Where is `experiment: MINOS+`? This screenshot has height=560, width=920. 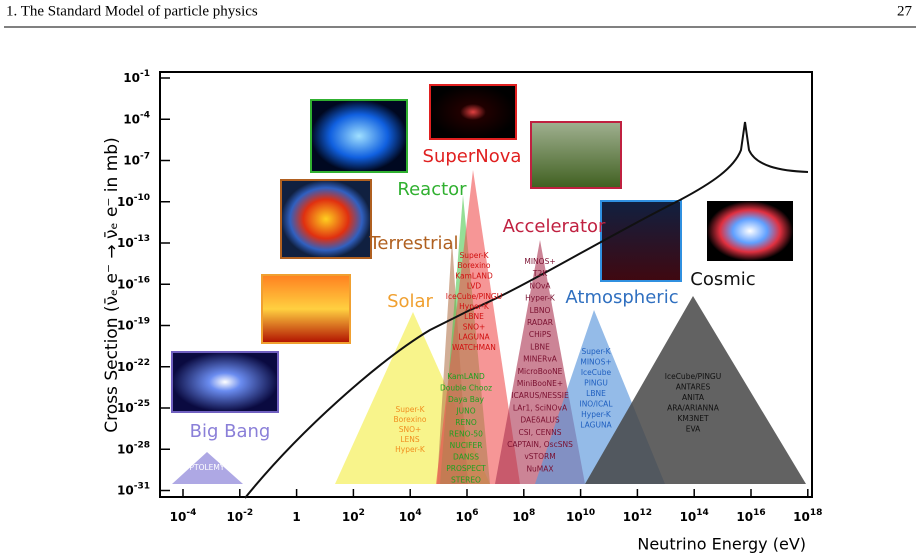
experiment: MINOS+ is located at coordinates (595, 362).